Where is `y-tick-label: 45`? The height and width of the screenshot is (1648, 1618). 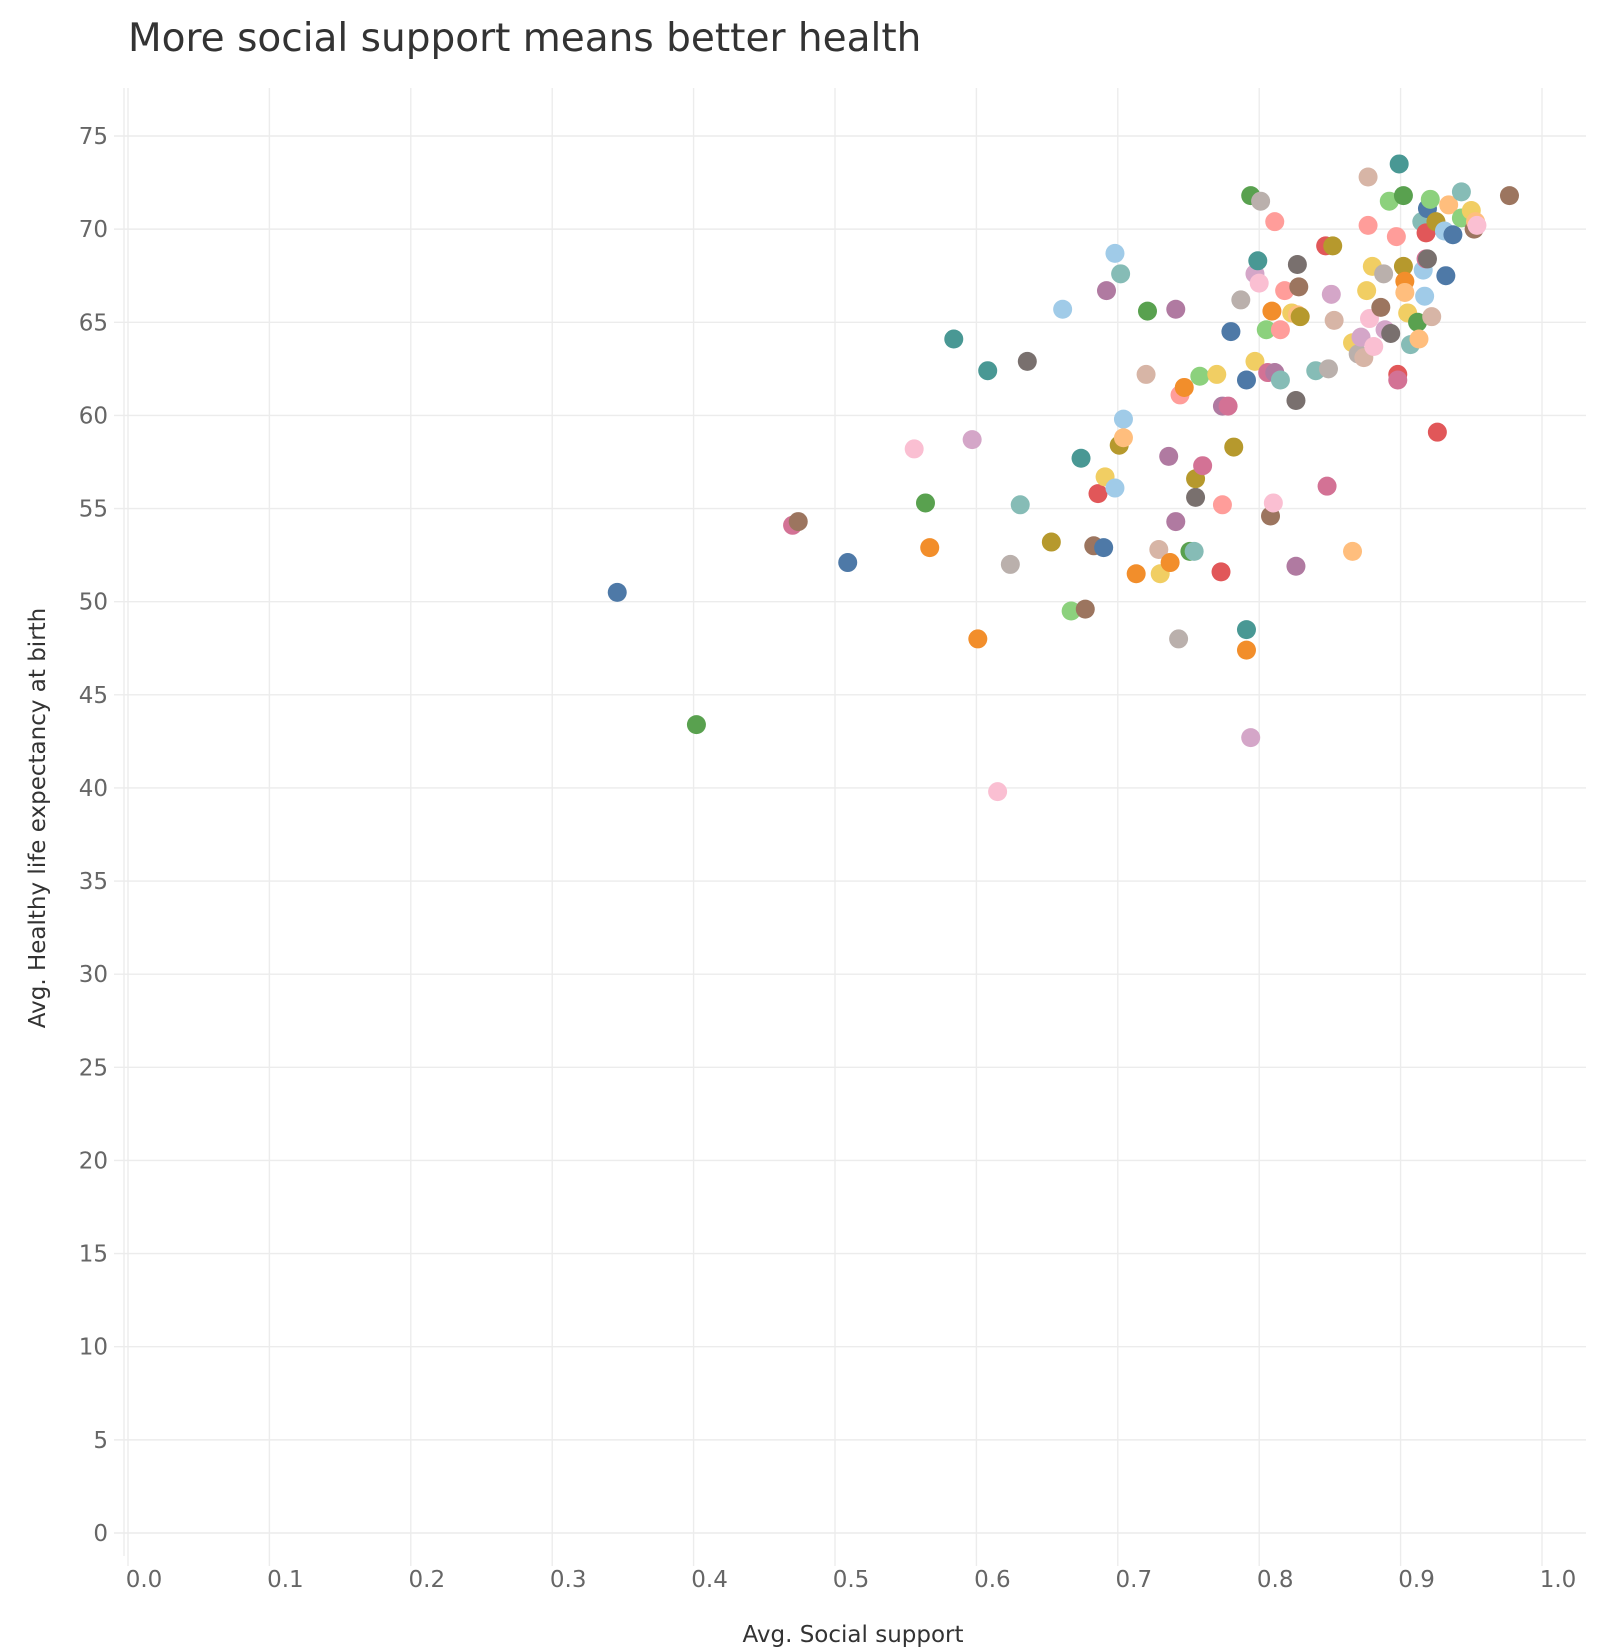
y-tick-label: 45 is located at coordinates (93, 696).